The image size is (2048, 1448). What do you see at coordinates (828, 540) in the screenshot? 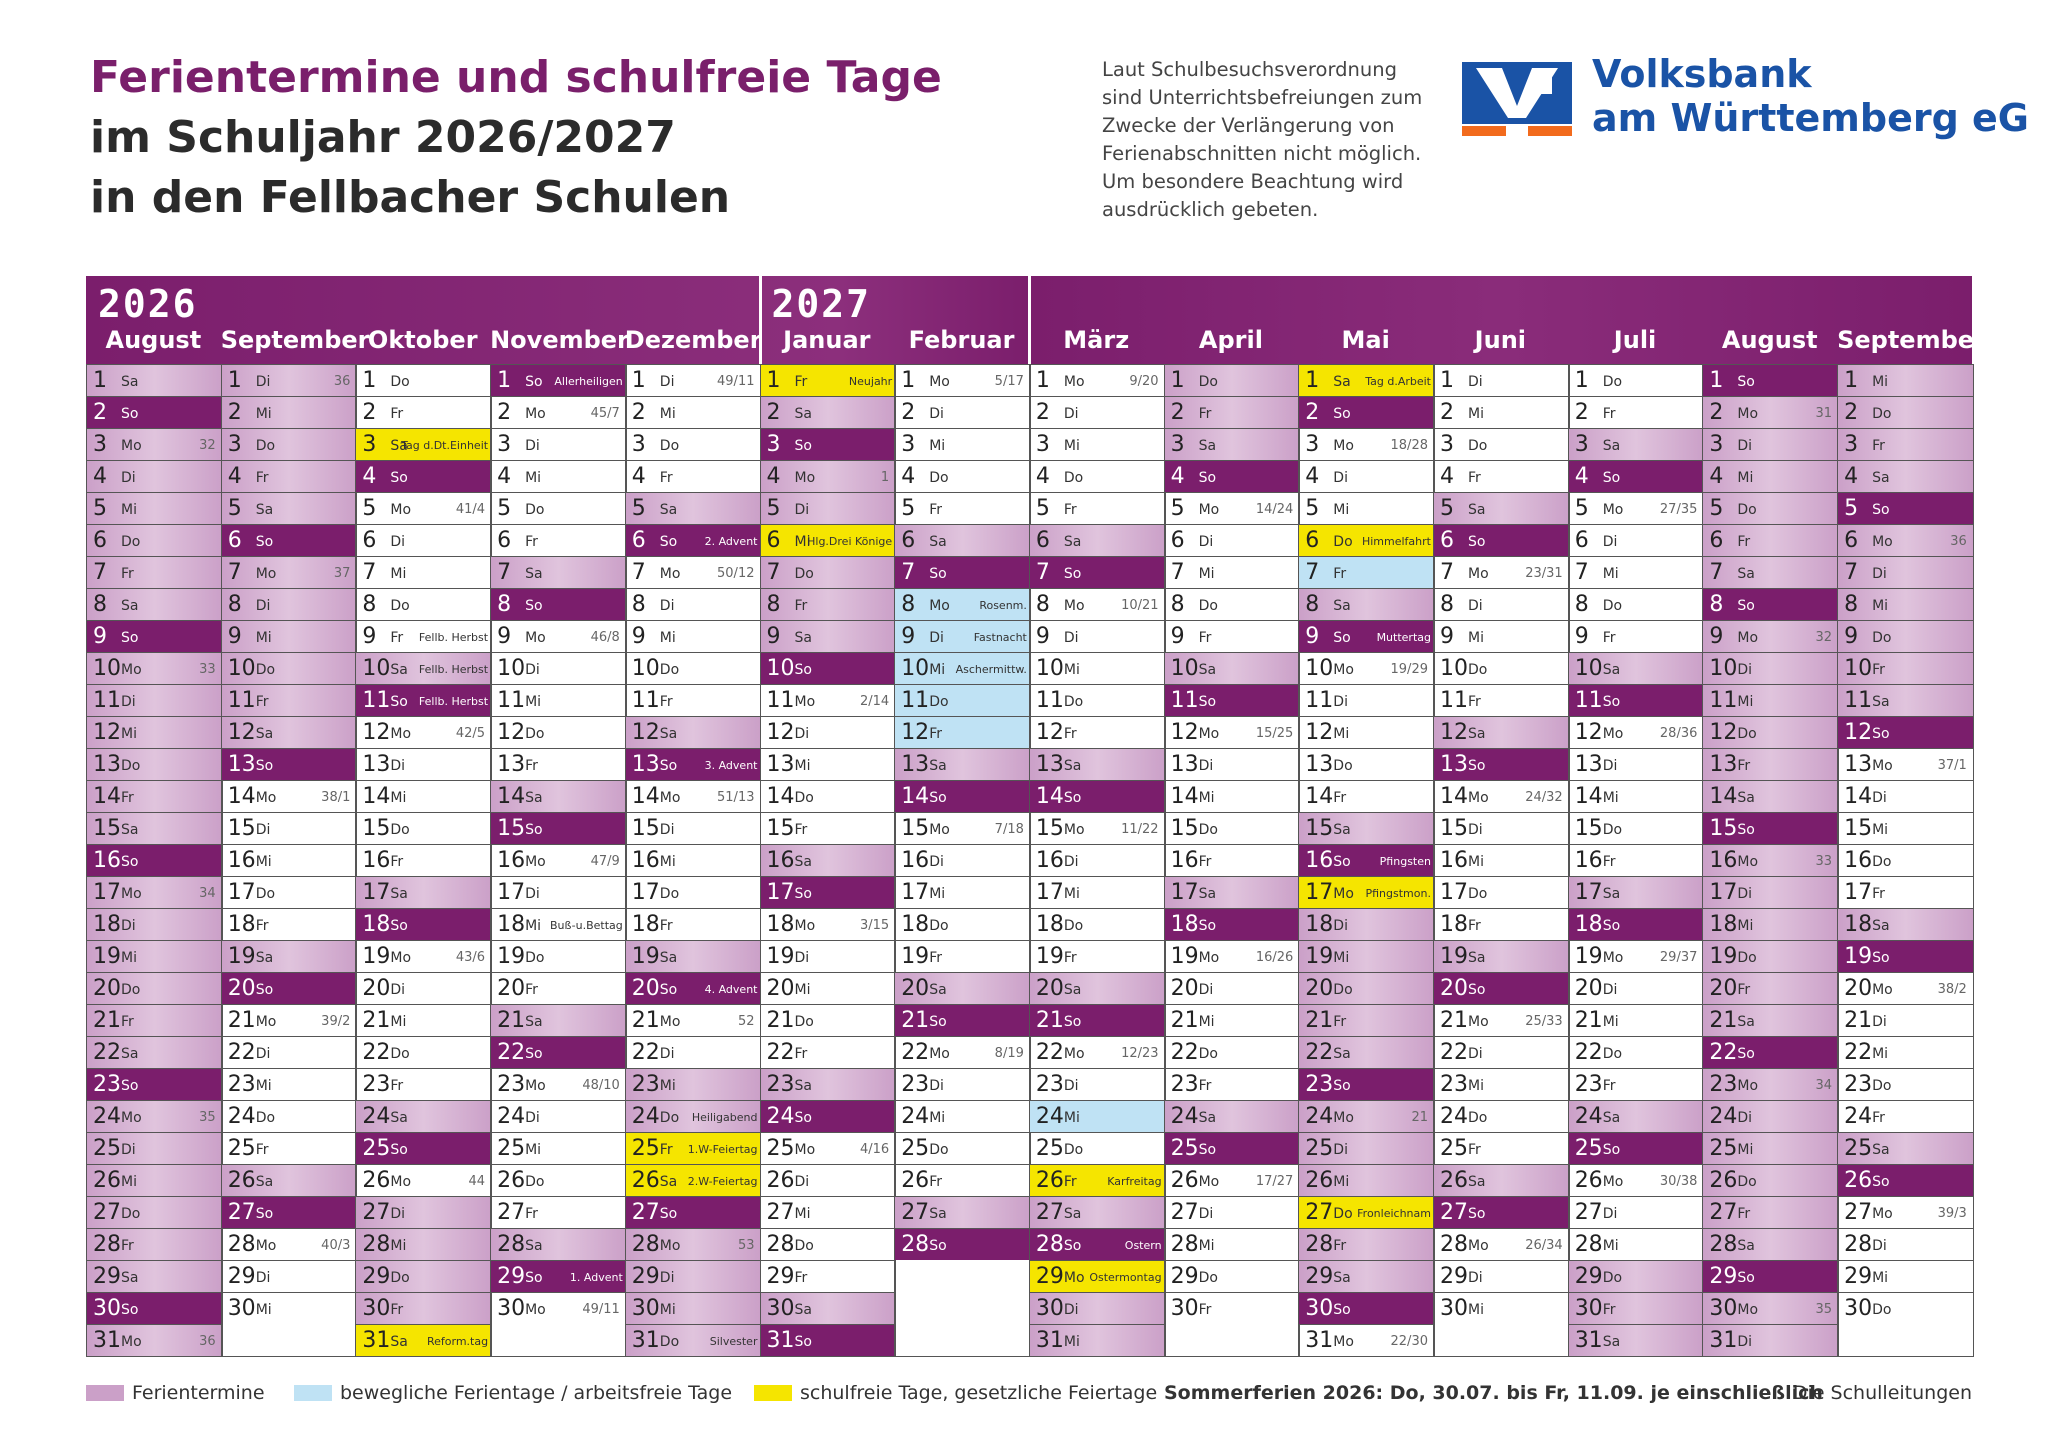
I see `day-cell: 6 Mi Hlg.Drei Könige` at bounding box center [828, 540].